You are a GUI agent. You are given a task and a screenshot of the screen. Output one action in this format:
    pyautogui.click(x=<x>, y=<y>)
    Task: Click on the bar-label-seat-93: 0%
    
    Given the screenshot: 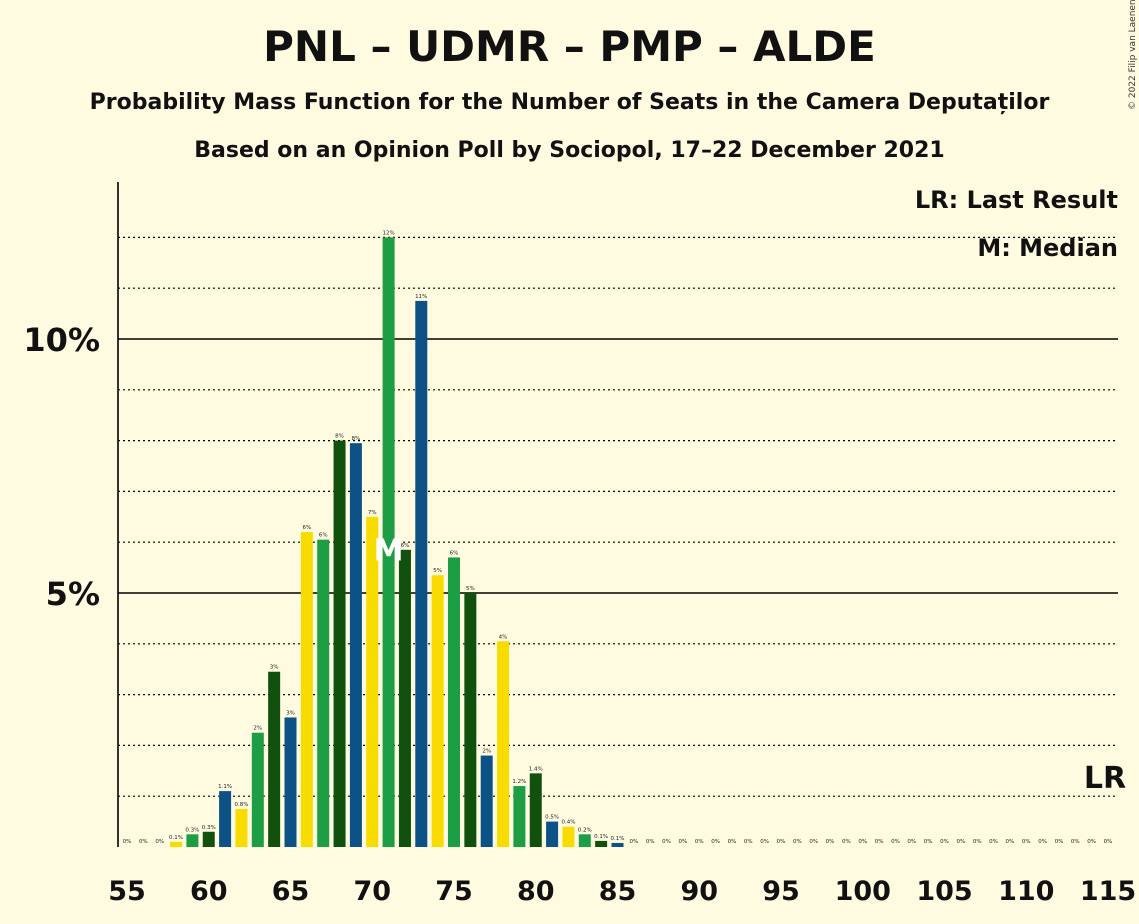 What is the action you would take?
    pyautogui.click(x=748, y=842)
    